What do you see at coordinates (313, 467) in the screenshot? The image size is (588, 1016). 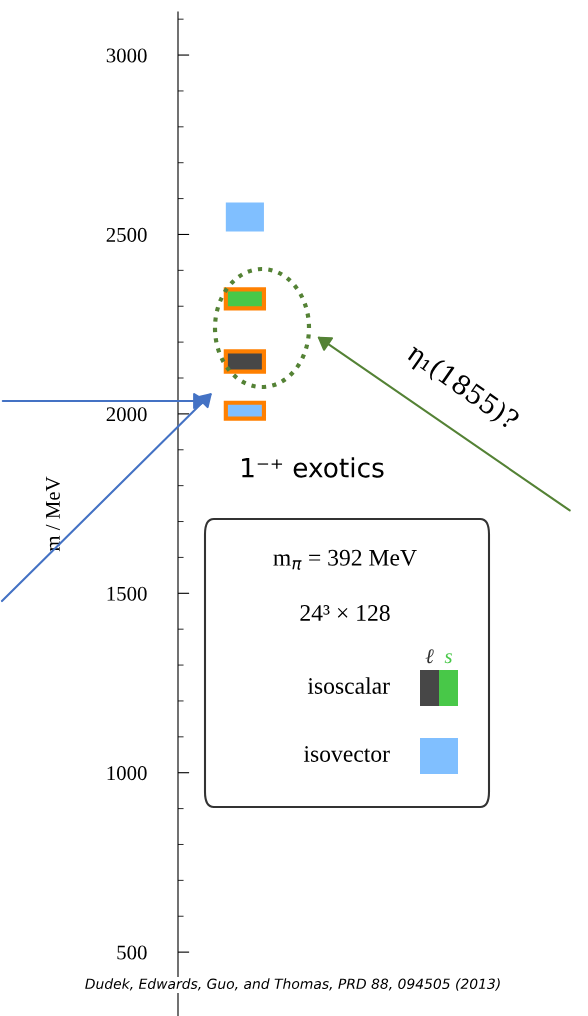 I see `annotation: 1⁻⁺ exotics` at bounding box center [313, 467].